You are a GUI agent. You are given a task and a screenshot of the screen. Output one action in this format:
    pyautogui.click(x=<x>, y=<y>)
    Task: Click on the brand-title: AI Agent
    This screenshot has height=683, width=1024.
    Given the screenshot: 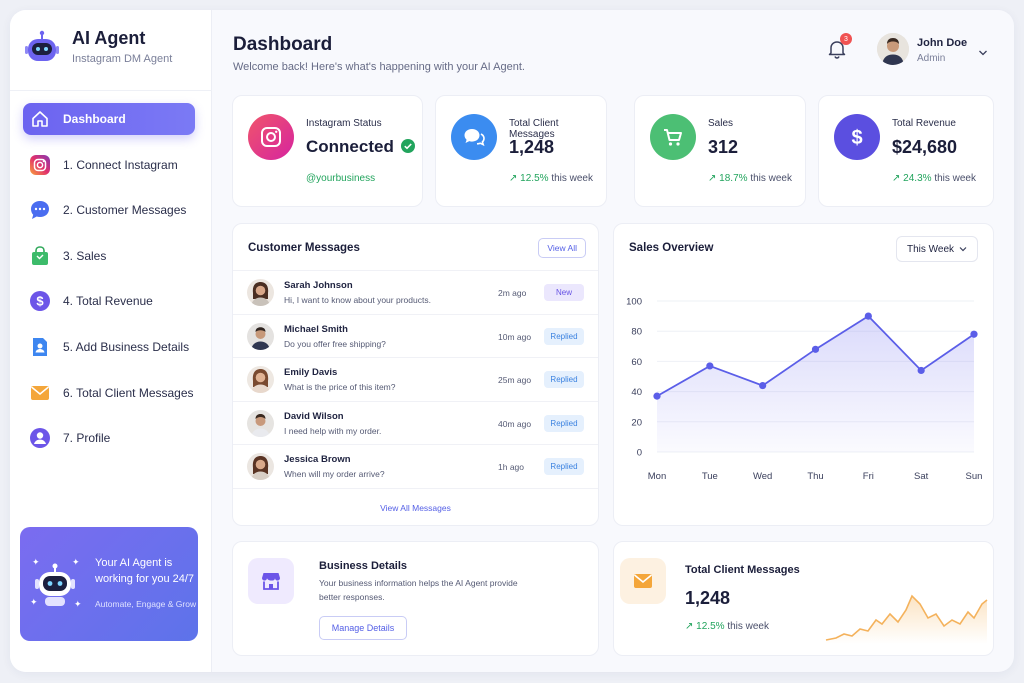 What is the action you would take?
    pyautogui.click(x=109, y=38)
    